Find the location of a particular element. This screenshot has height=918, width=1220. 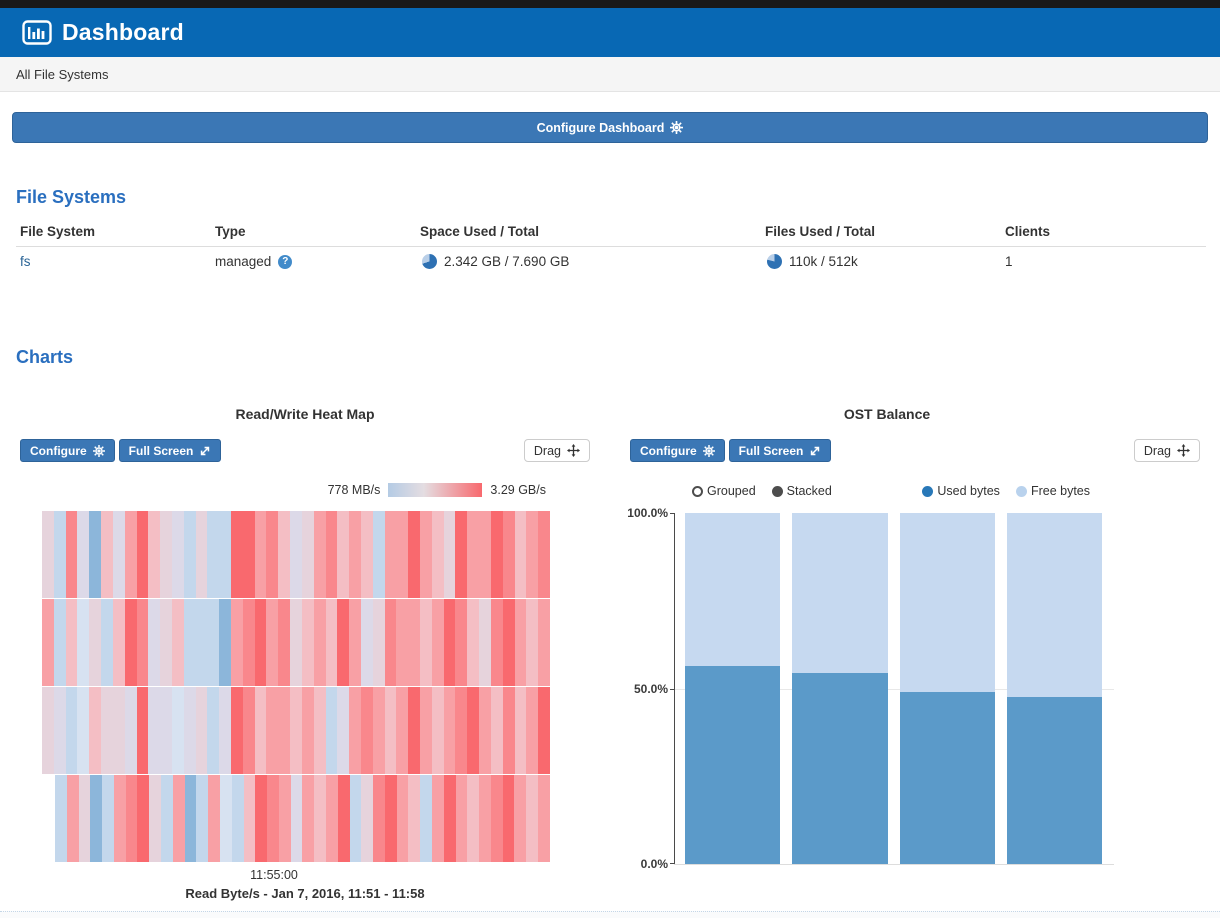

mode-option-stacked: Stacked is located at coordinates (801, 491).